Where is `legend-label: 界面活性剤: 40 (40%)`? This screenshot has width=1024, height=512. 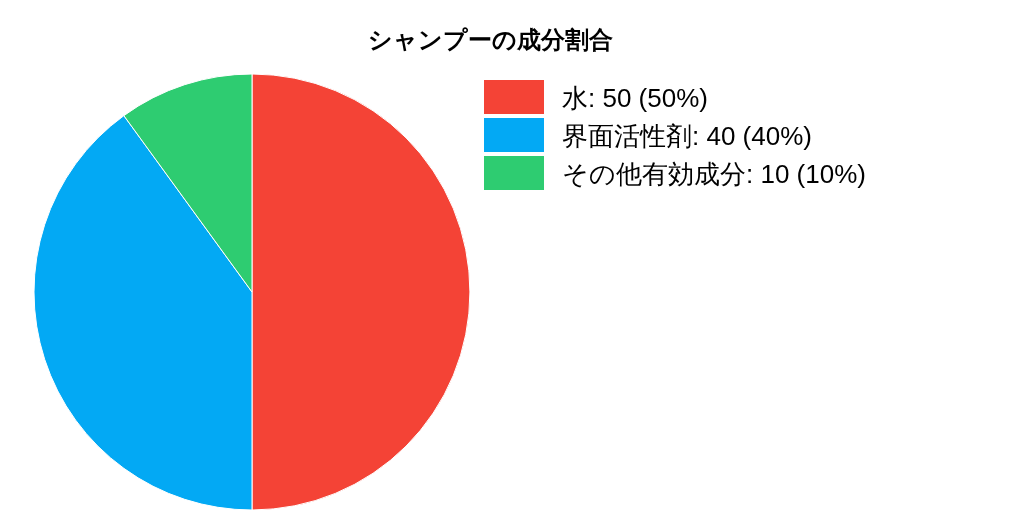
legend-label: 界面活性剤: 40 (40%) is located at coordinates (687, 136).